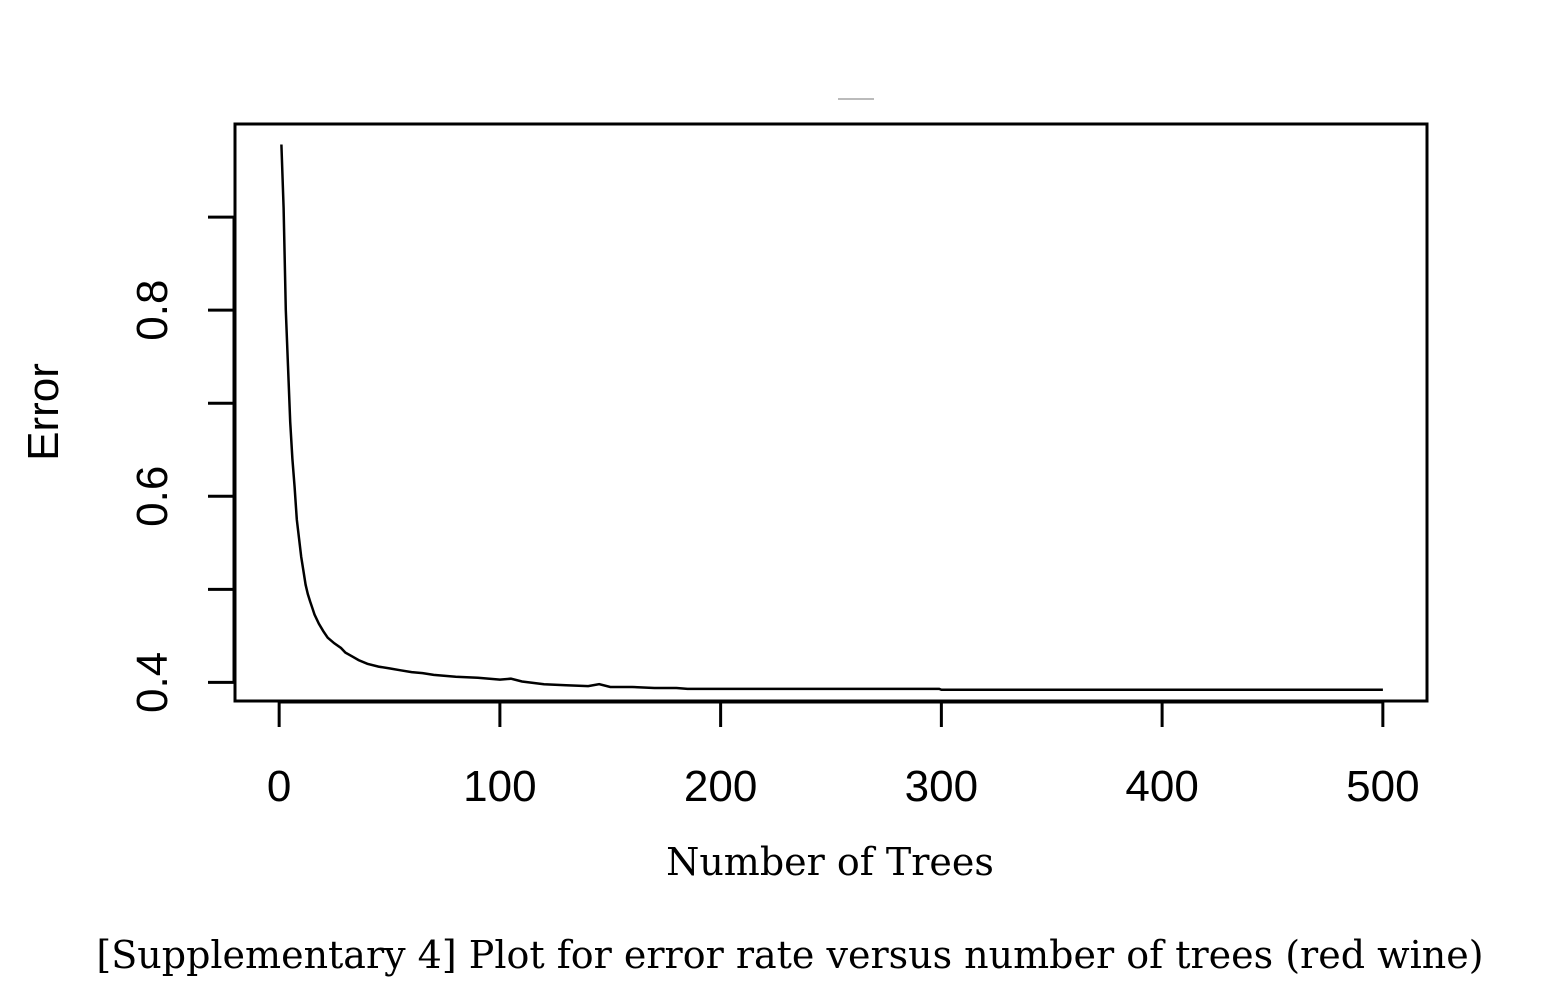 This screenshot has height=1003, width=1560. Describe the element at coordinates (152, 496) in the screenshot. I see `y-tick-label: 0.6` at that location.